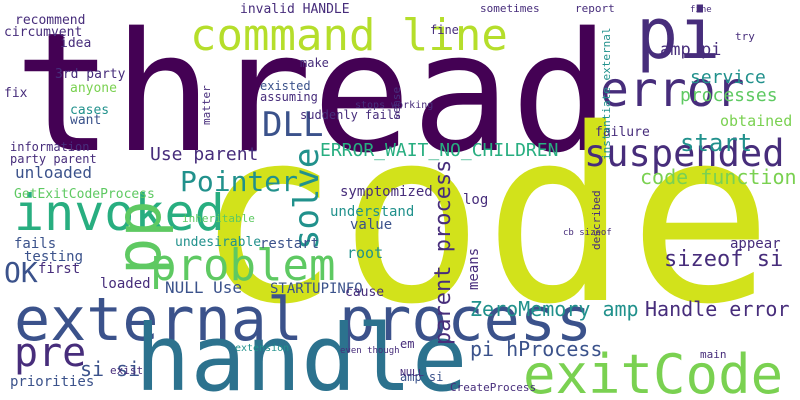 Image resolution: width=800 pixels, height=400 pixels. What do you see at coordinates (138, 237) in the screenshot?
I see `word: pp` at bounding box center [138, 237].